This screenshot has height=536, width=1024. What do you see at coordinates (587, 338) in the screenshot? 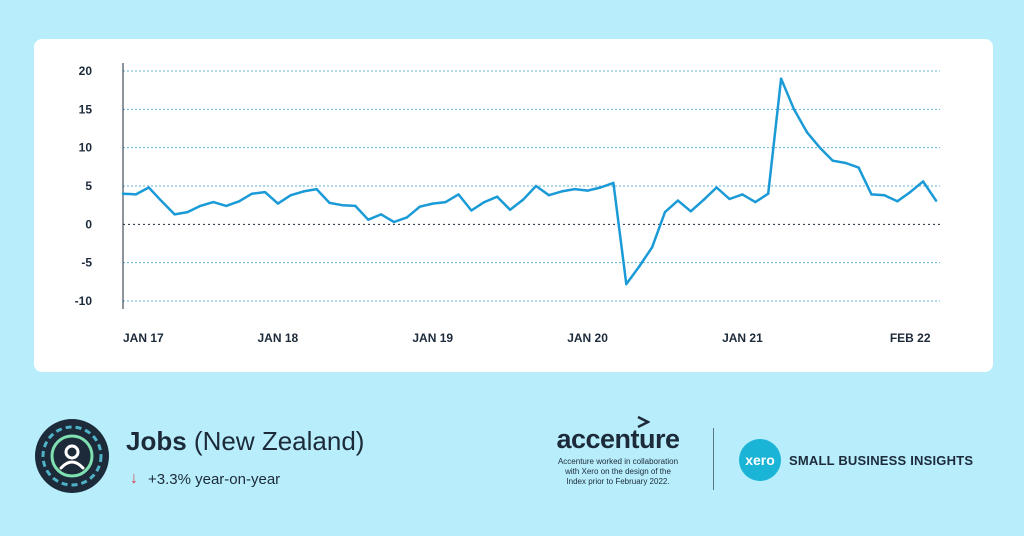
I see `x-tick-label: JAN 20` at bounding box center [587, 338].